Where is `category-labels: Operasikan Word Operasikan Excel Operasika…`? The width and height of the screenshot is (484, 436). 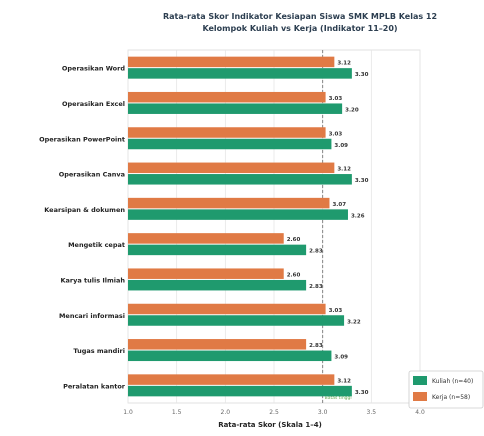 category-labels: Operasikan Word Operasikan Excel Operasika… is located at coordinates (82, 228).